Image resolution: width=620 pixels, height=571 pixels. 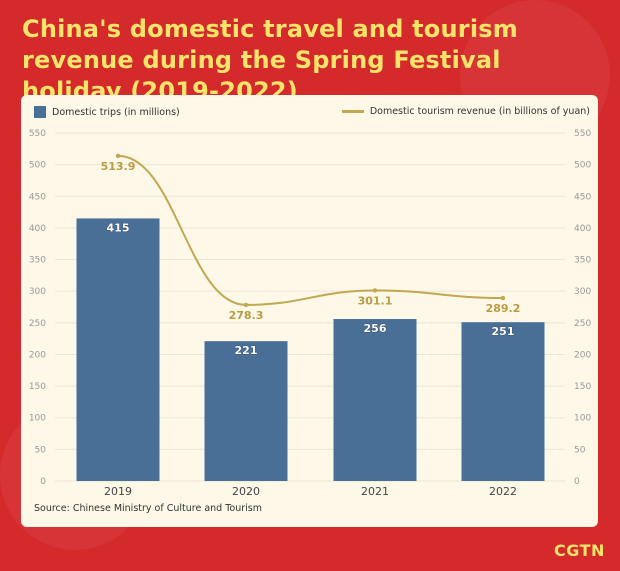 I want to click on bar-2021, so click(x=375, y=400).